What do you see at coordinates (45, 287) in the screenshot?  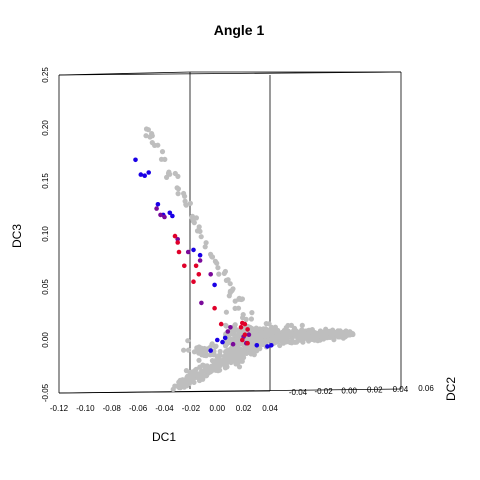 I see `y-tick-label: 0.05` at bounding box center [45, 287].